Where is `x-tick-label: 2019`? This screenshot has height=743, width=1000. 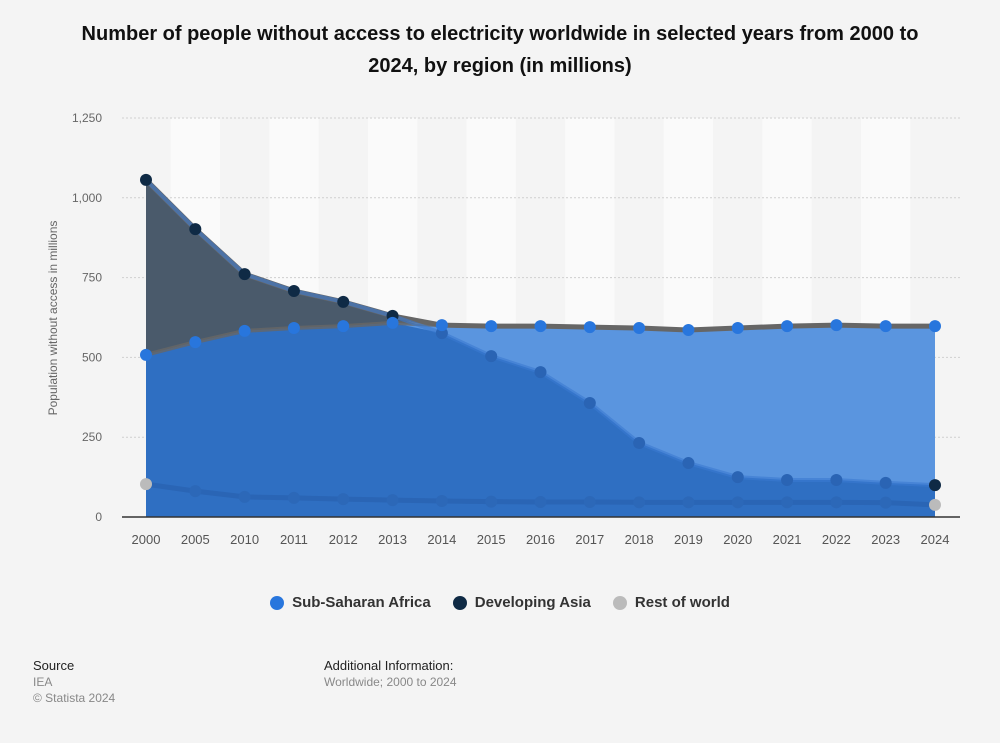
x-tick-label: 2019 is located at coordinates (688, 539).